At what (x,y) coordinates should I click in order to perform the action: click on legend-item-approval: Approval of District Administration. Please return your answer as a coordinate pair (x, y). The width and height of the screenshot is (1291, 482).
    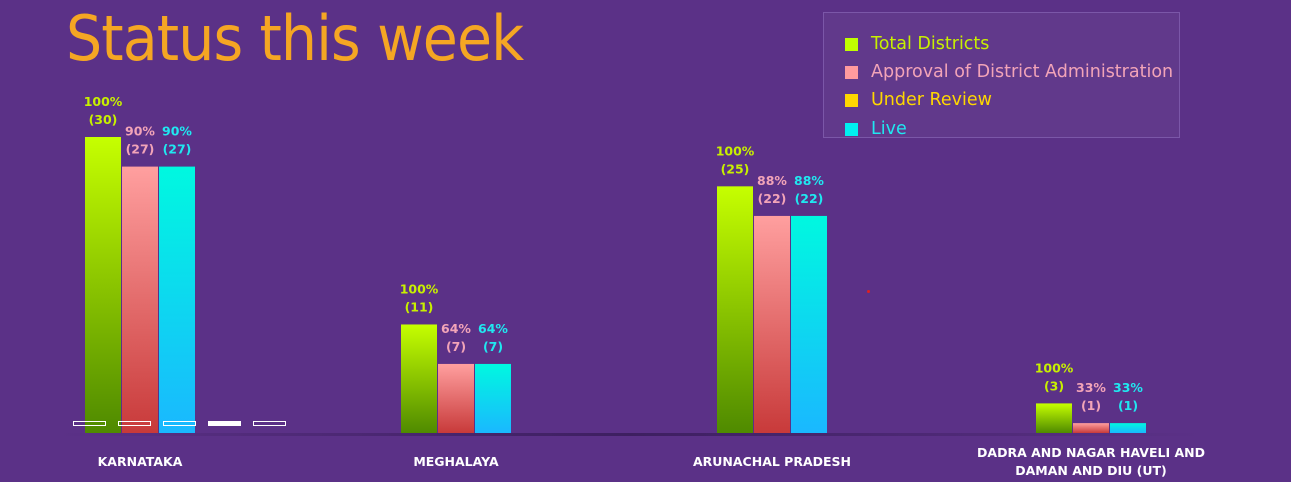
    Looking at the image, I should click on (1009, 72).